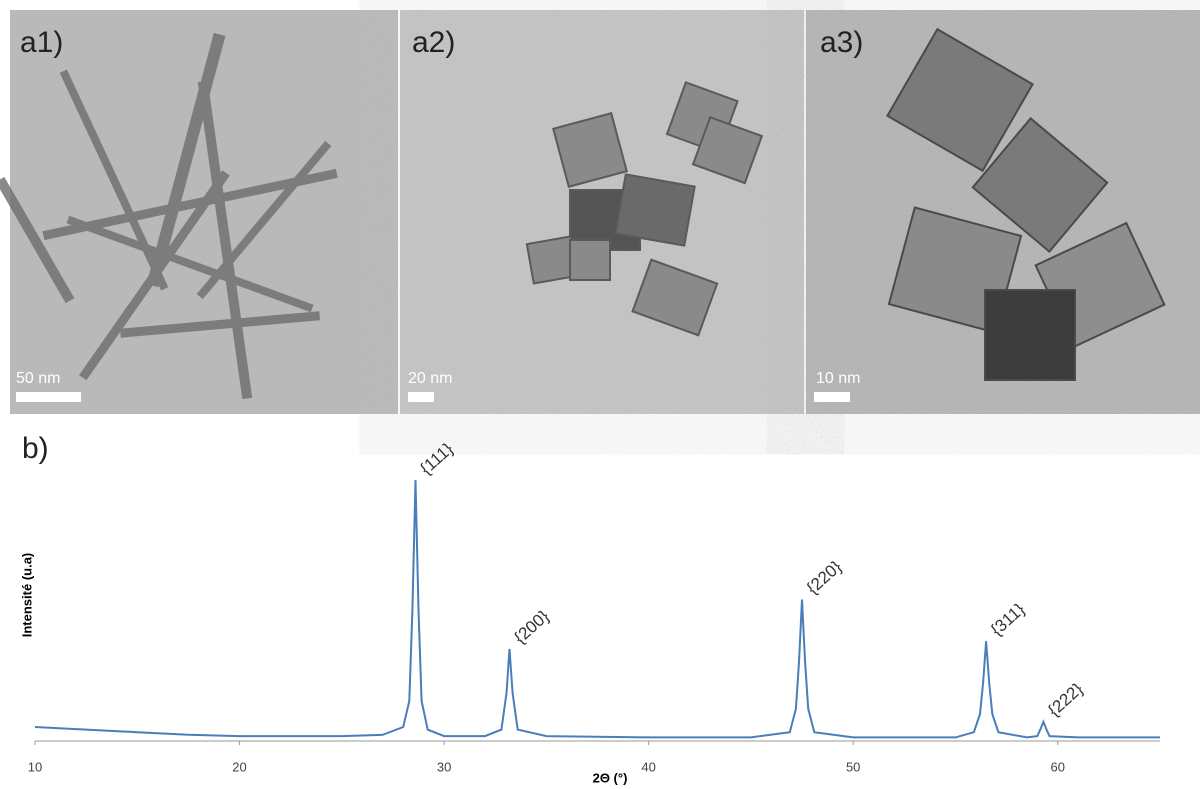 The height and width of the screenshot is (789, 1200). I want to click on x-tick-label: 60, so click(1057, 766).